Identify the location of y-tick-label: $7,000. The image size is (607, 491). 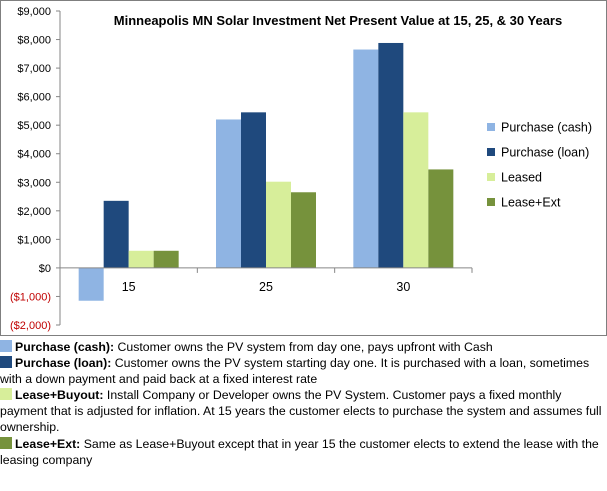
(34, 69).